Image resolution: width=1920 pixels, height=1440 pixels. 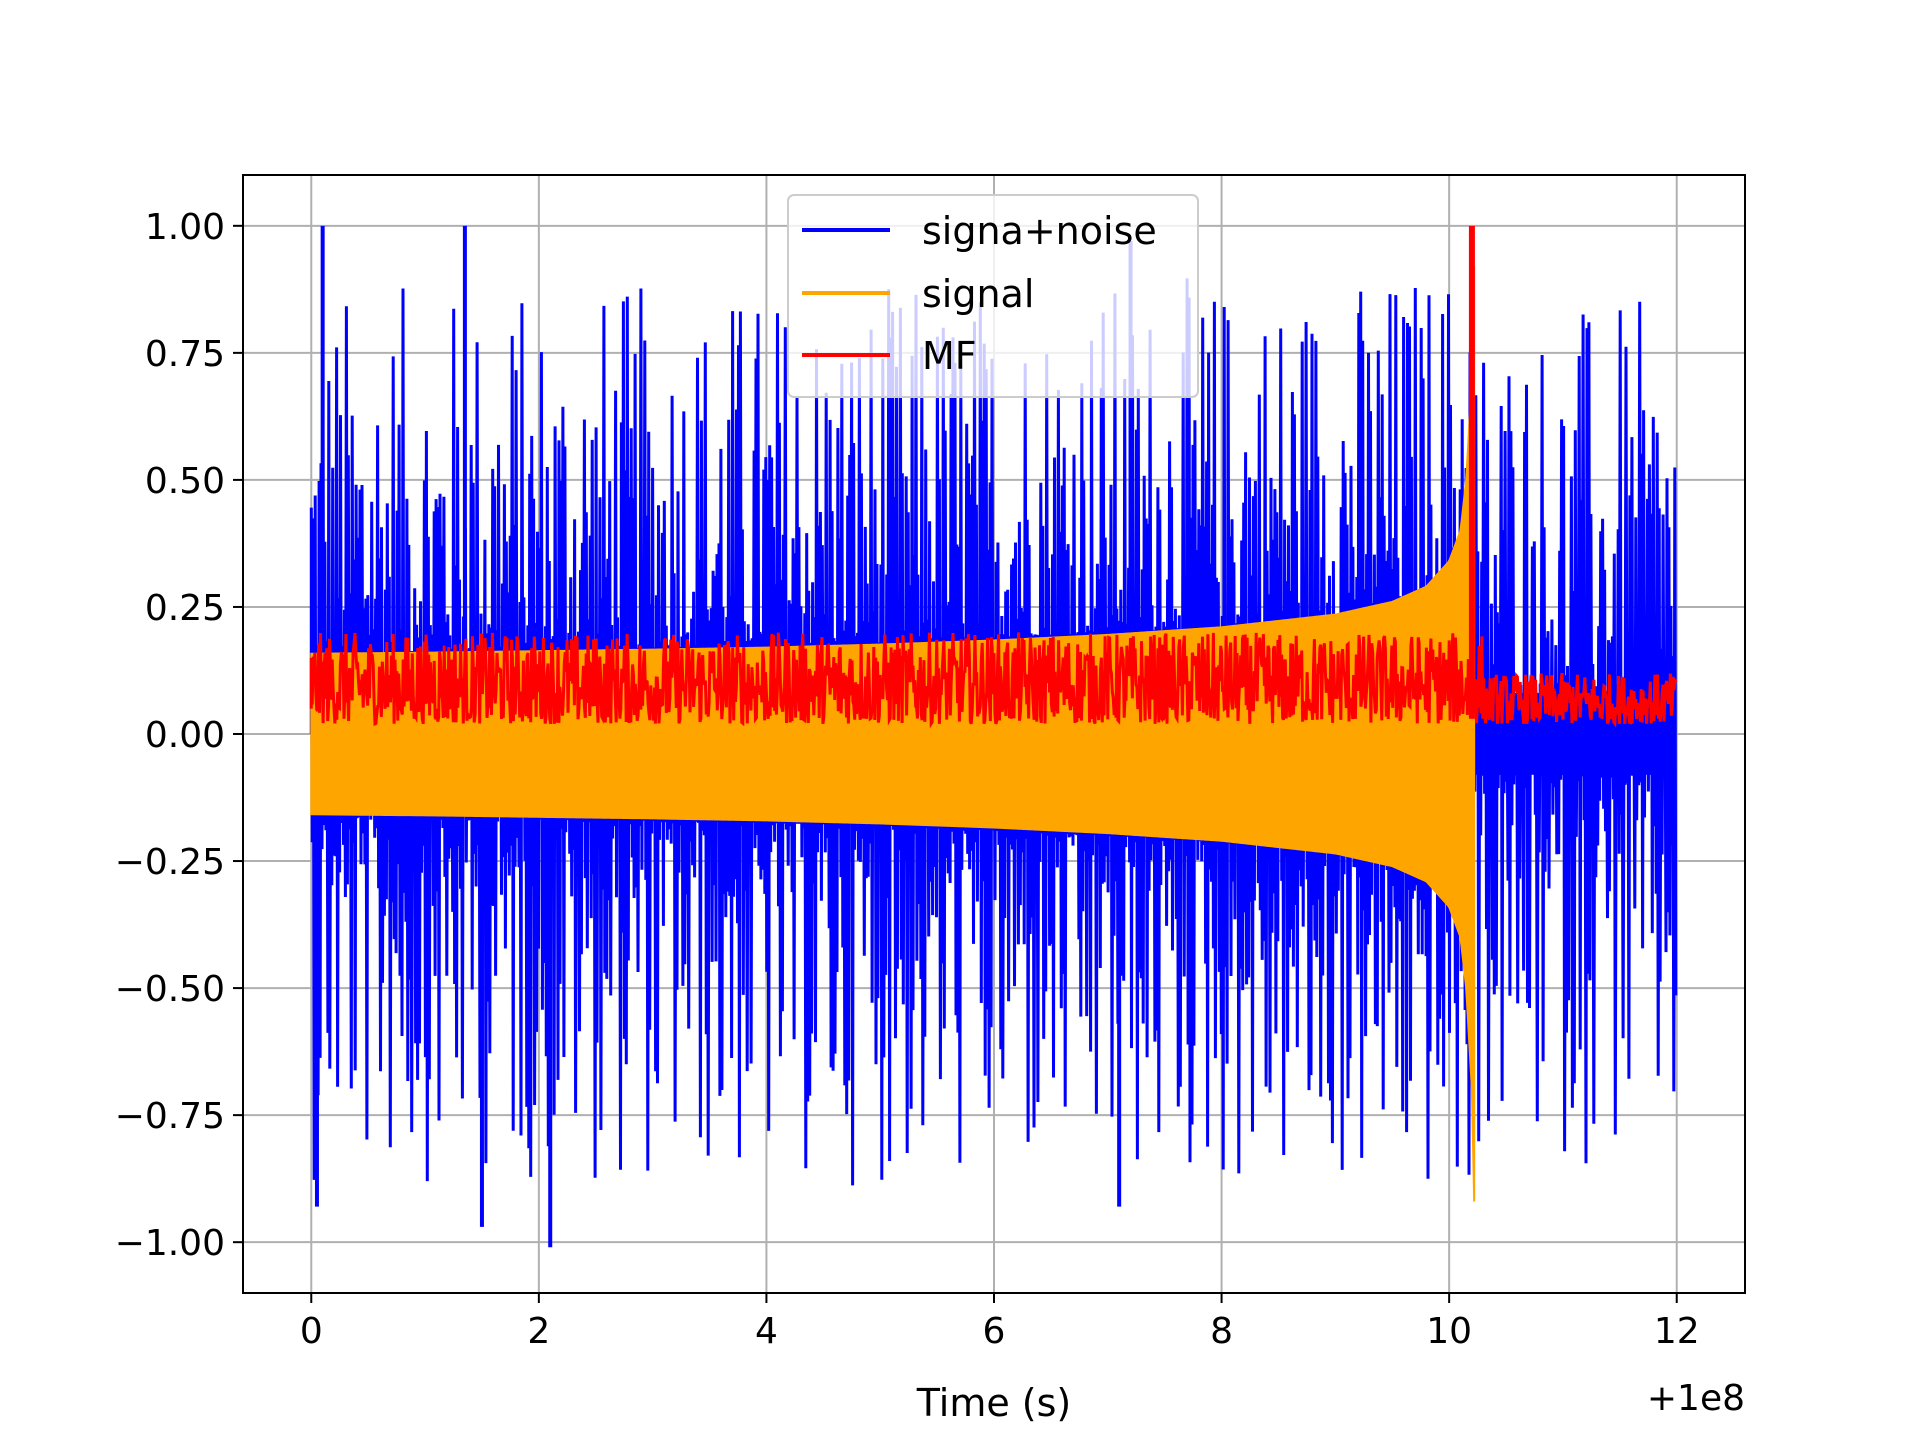 I want to click on x-tick-label: 2, so click(x=538, y=1331).